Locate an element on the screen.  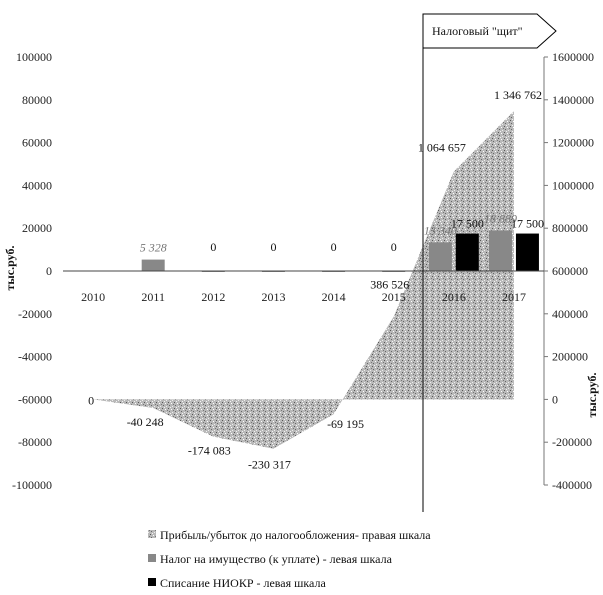
left-axis-tick-label: 0 is located at coordinates (49, 271).